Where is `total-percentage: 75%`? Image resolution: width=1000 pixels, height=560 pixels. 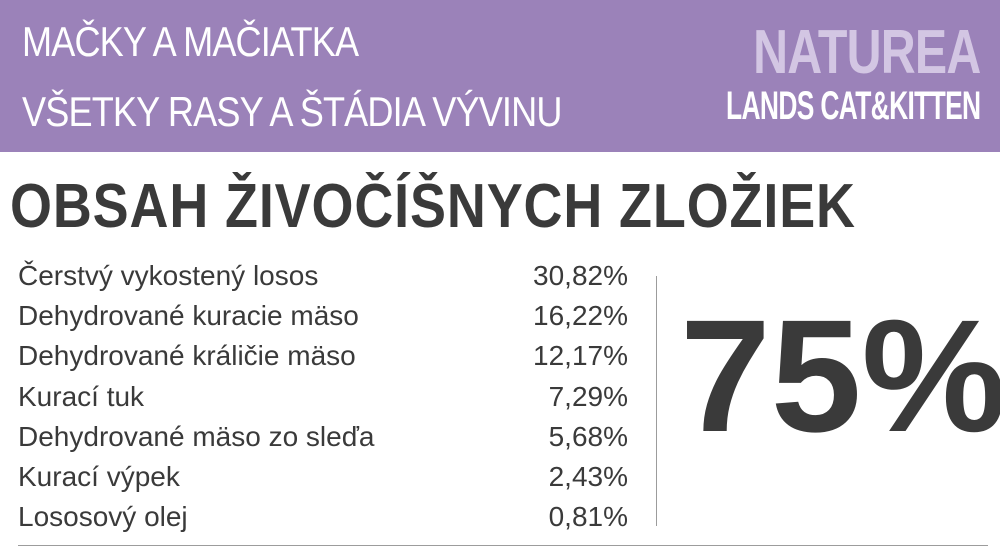
total-percentage: 75% is located at coordinates (840, 375).